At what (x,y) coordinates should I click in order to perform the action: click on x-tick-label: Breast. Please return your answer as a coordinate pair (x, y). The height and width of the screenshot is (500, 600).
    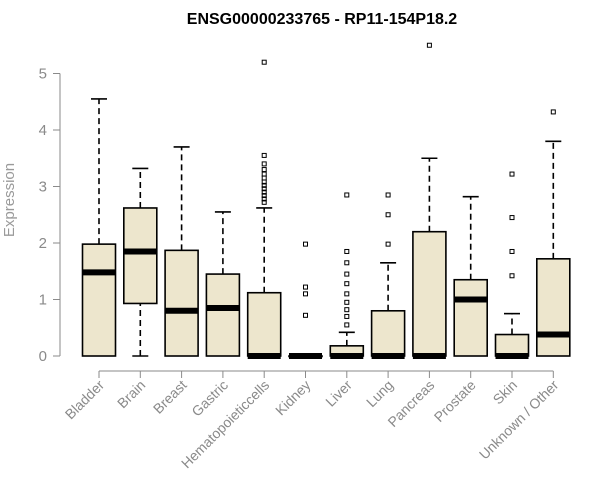
    Looking at the image, I should click on (170, 397).